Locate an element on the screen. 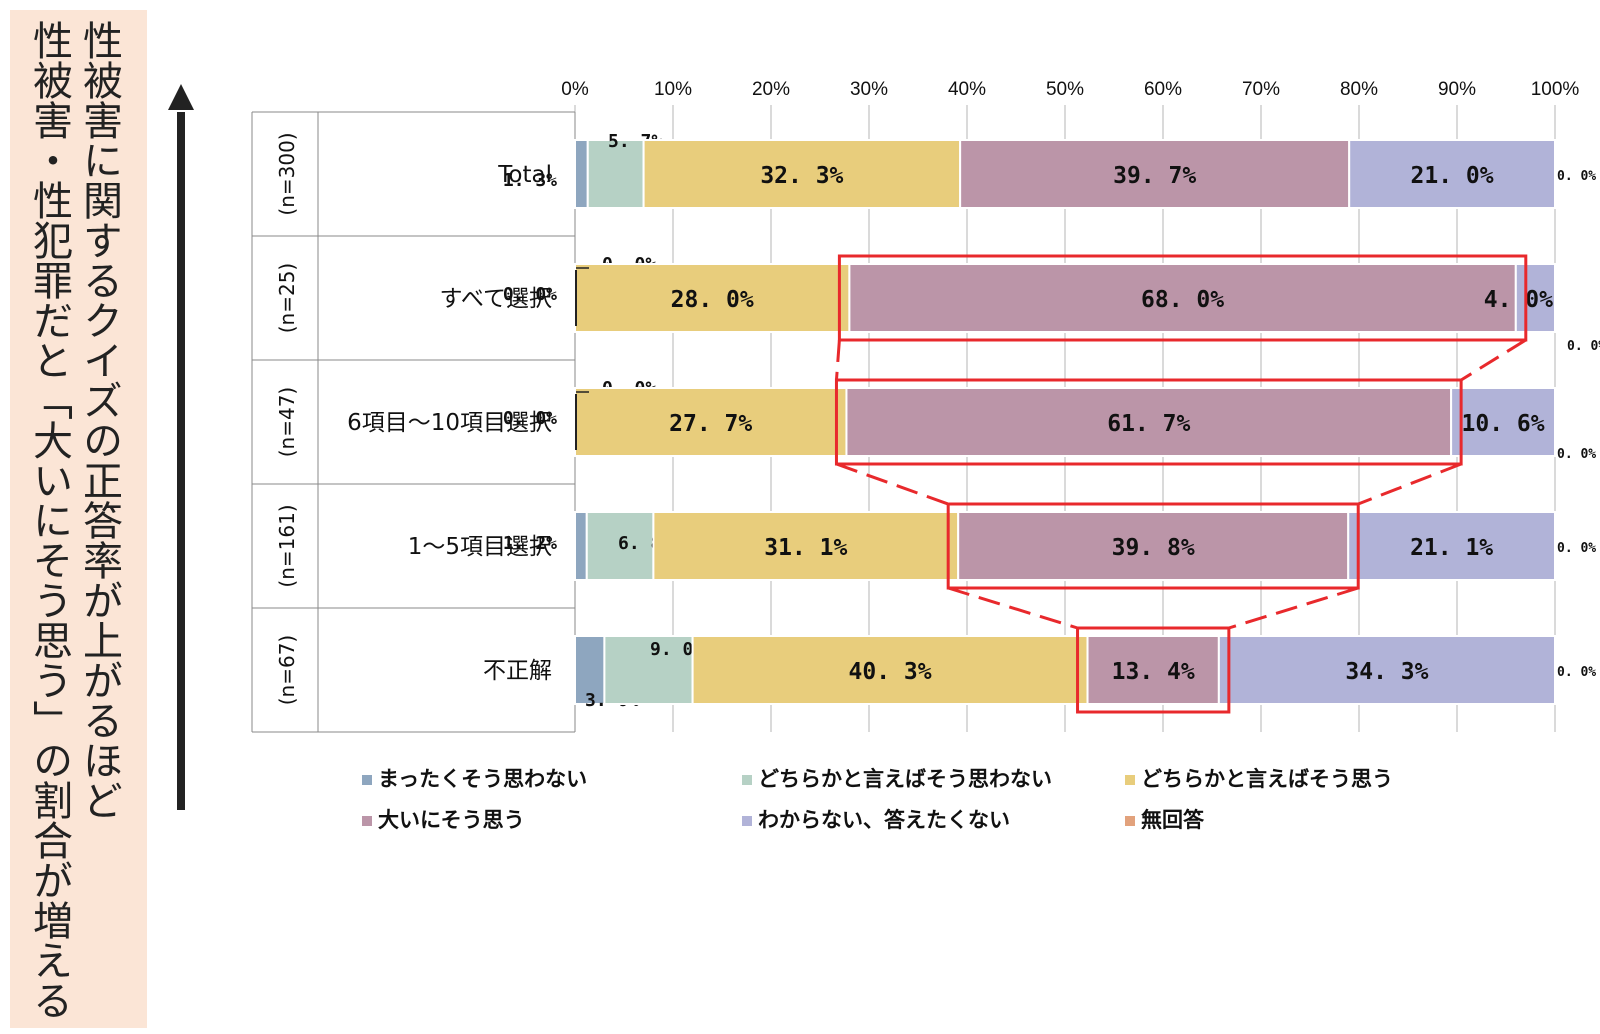 The height and width of the screenshot is (1034, 1600). data-label: 28. 0% is located at coordinates (712, 300).